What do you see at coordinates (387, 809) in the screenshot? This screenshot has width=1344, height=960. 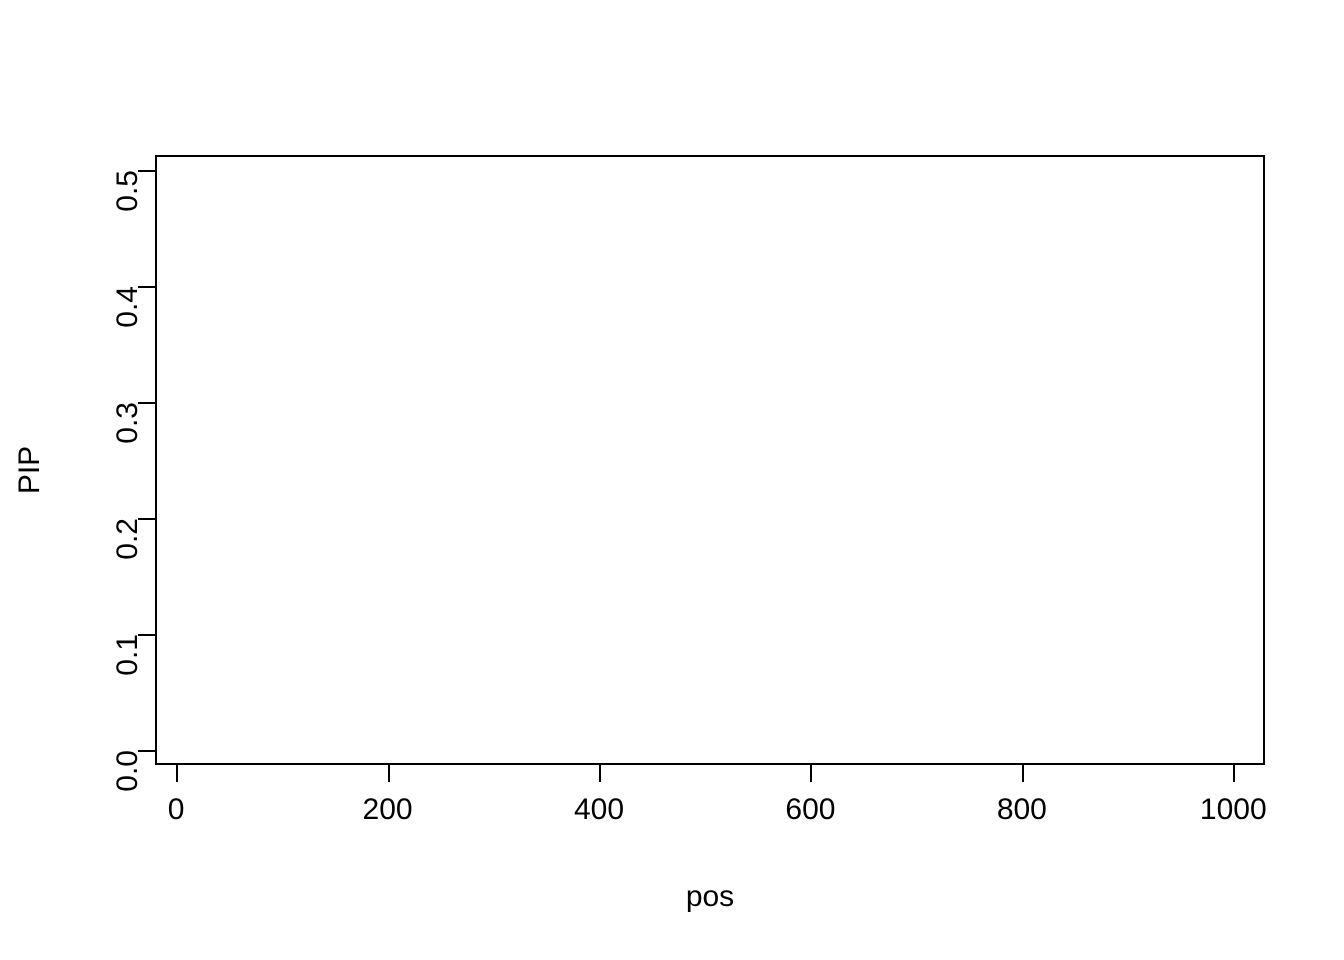 I see `x-axis-tick-label: 200` at bounding box center [387, 809].